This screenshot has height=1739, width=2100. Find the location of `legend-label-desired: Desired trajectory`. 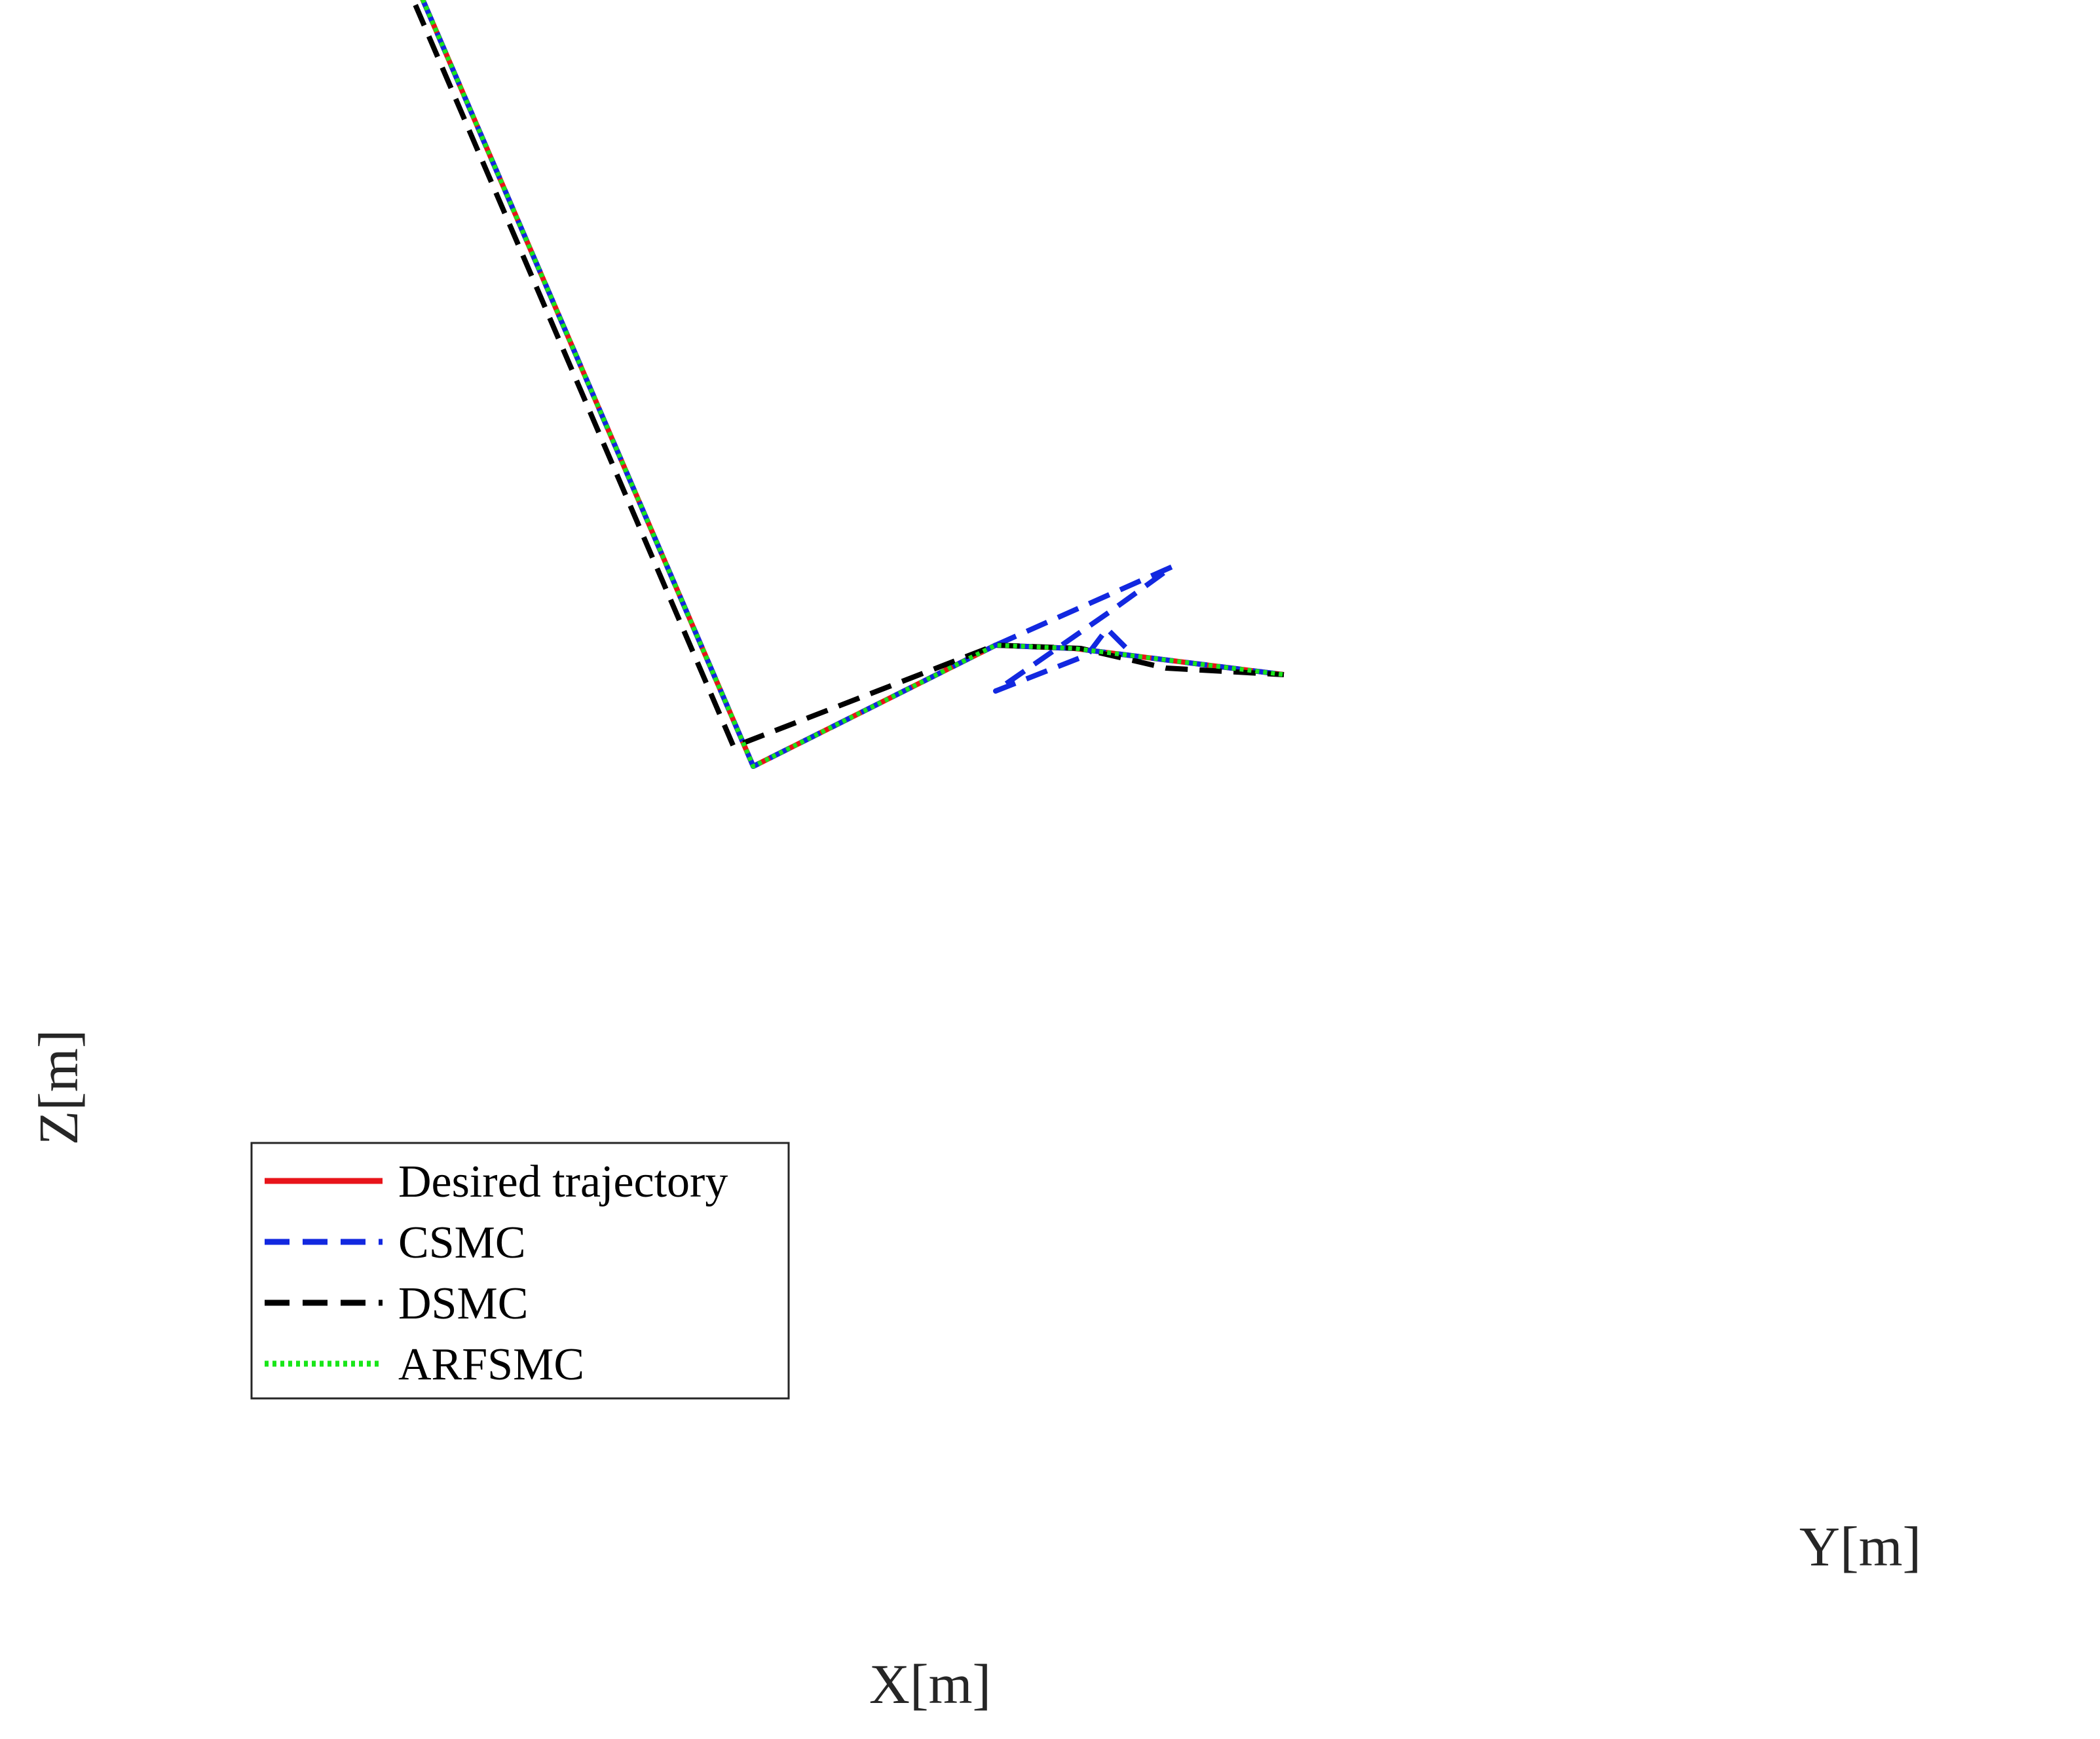

legend-label-desired: Desired trajectory is located at coordinates (563, 1182).